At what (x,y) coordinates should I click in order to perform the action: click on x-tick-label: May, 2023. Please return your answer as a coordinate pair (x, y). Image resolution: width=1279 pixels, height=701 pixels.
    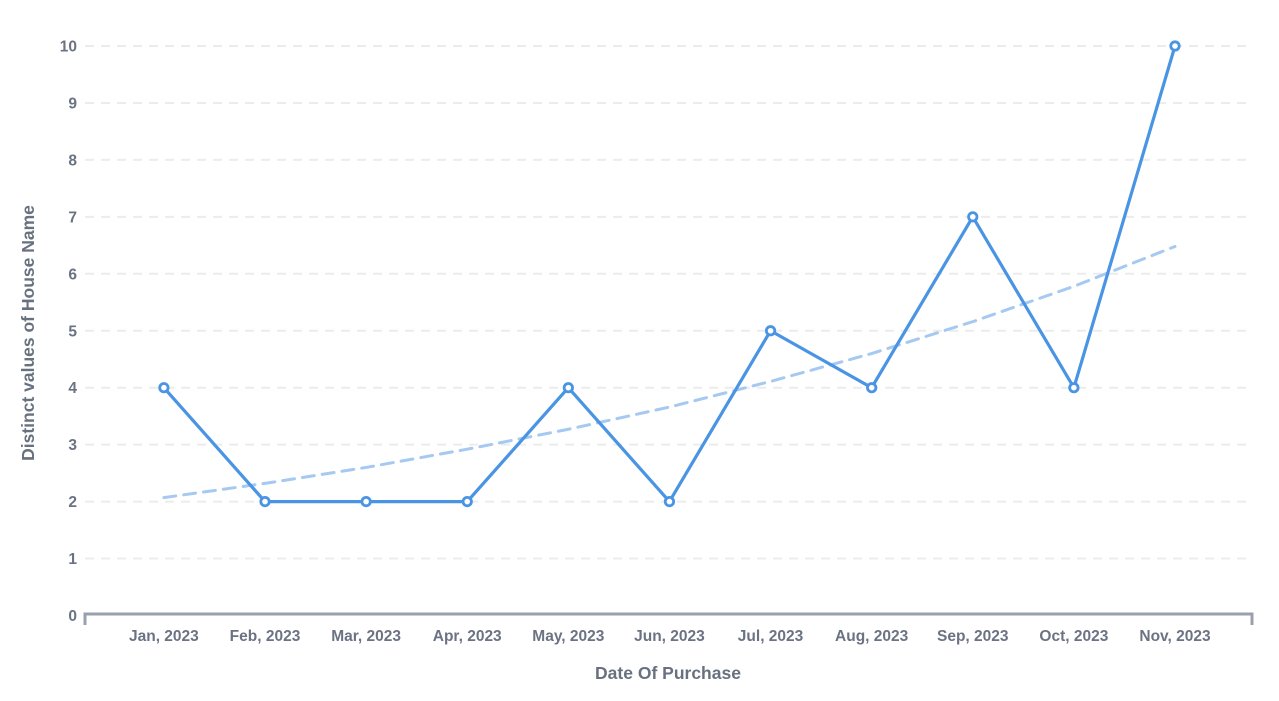
    Looking at the image, I should click on (568, 636).